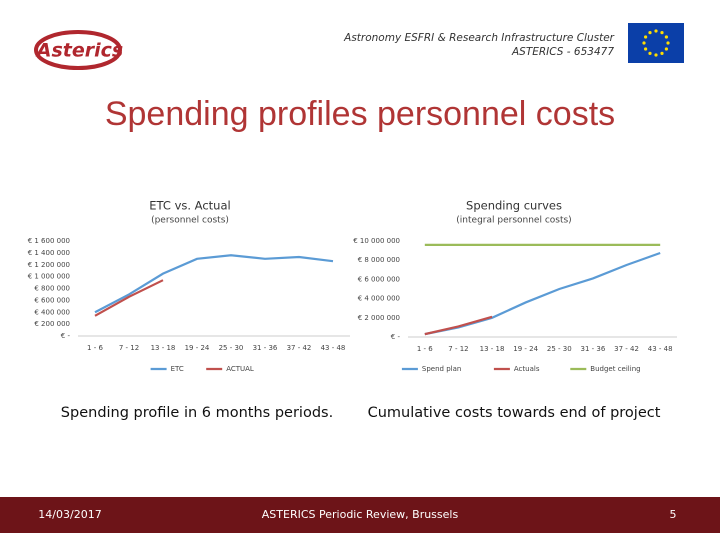  Describe the element at coordinates (49, 253) in the screenshot. I see `y-tick-label: € 1 400 000` at that location.